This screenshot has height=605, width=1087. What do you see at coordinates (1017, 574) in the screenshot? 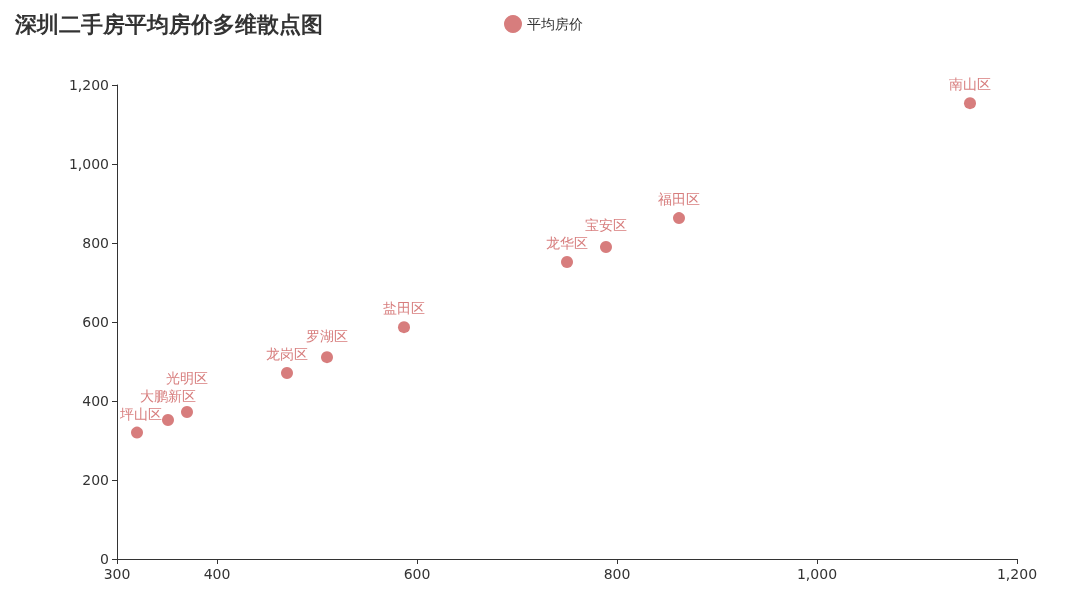
I see `x-tick-label: 1,200` at bounding box center [1017, 574].